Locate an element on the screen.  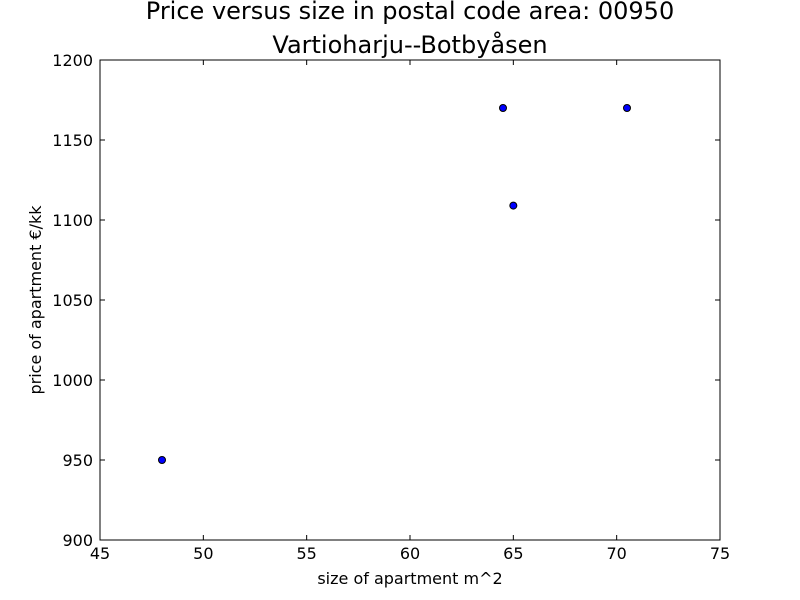
x-tick-label: 75 is located at coordinates (720, 553).